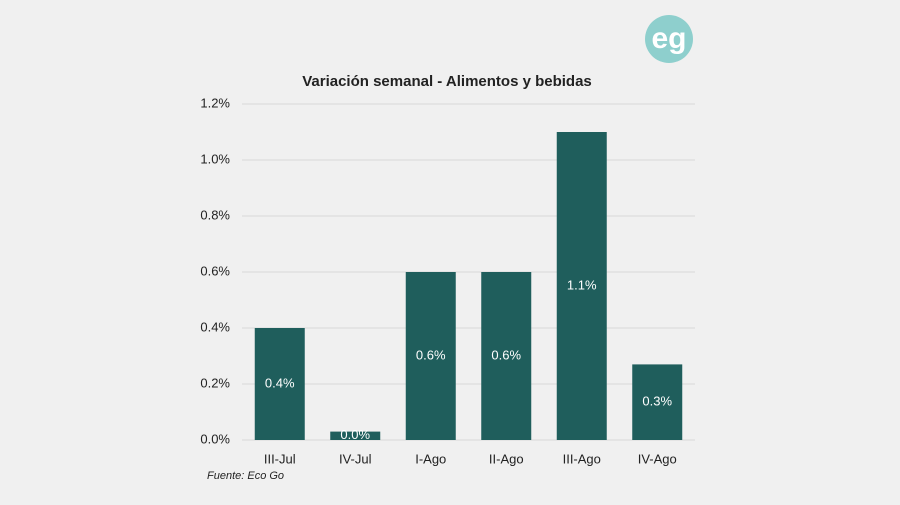 The height and width of the screenshot is (505, 900). I want to click on y-tick-label: 0.4%, so click(215, 326).